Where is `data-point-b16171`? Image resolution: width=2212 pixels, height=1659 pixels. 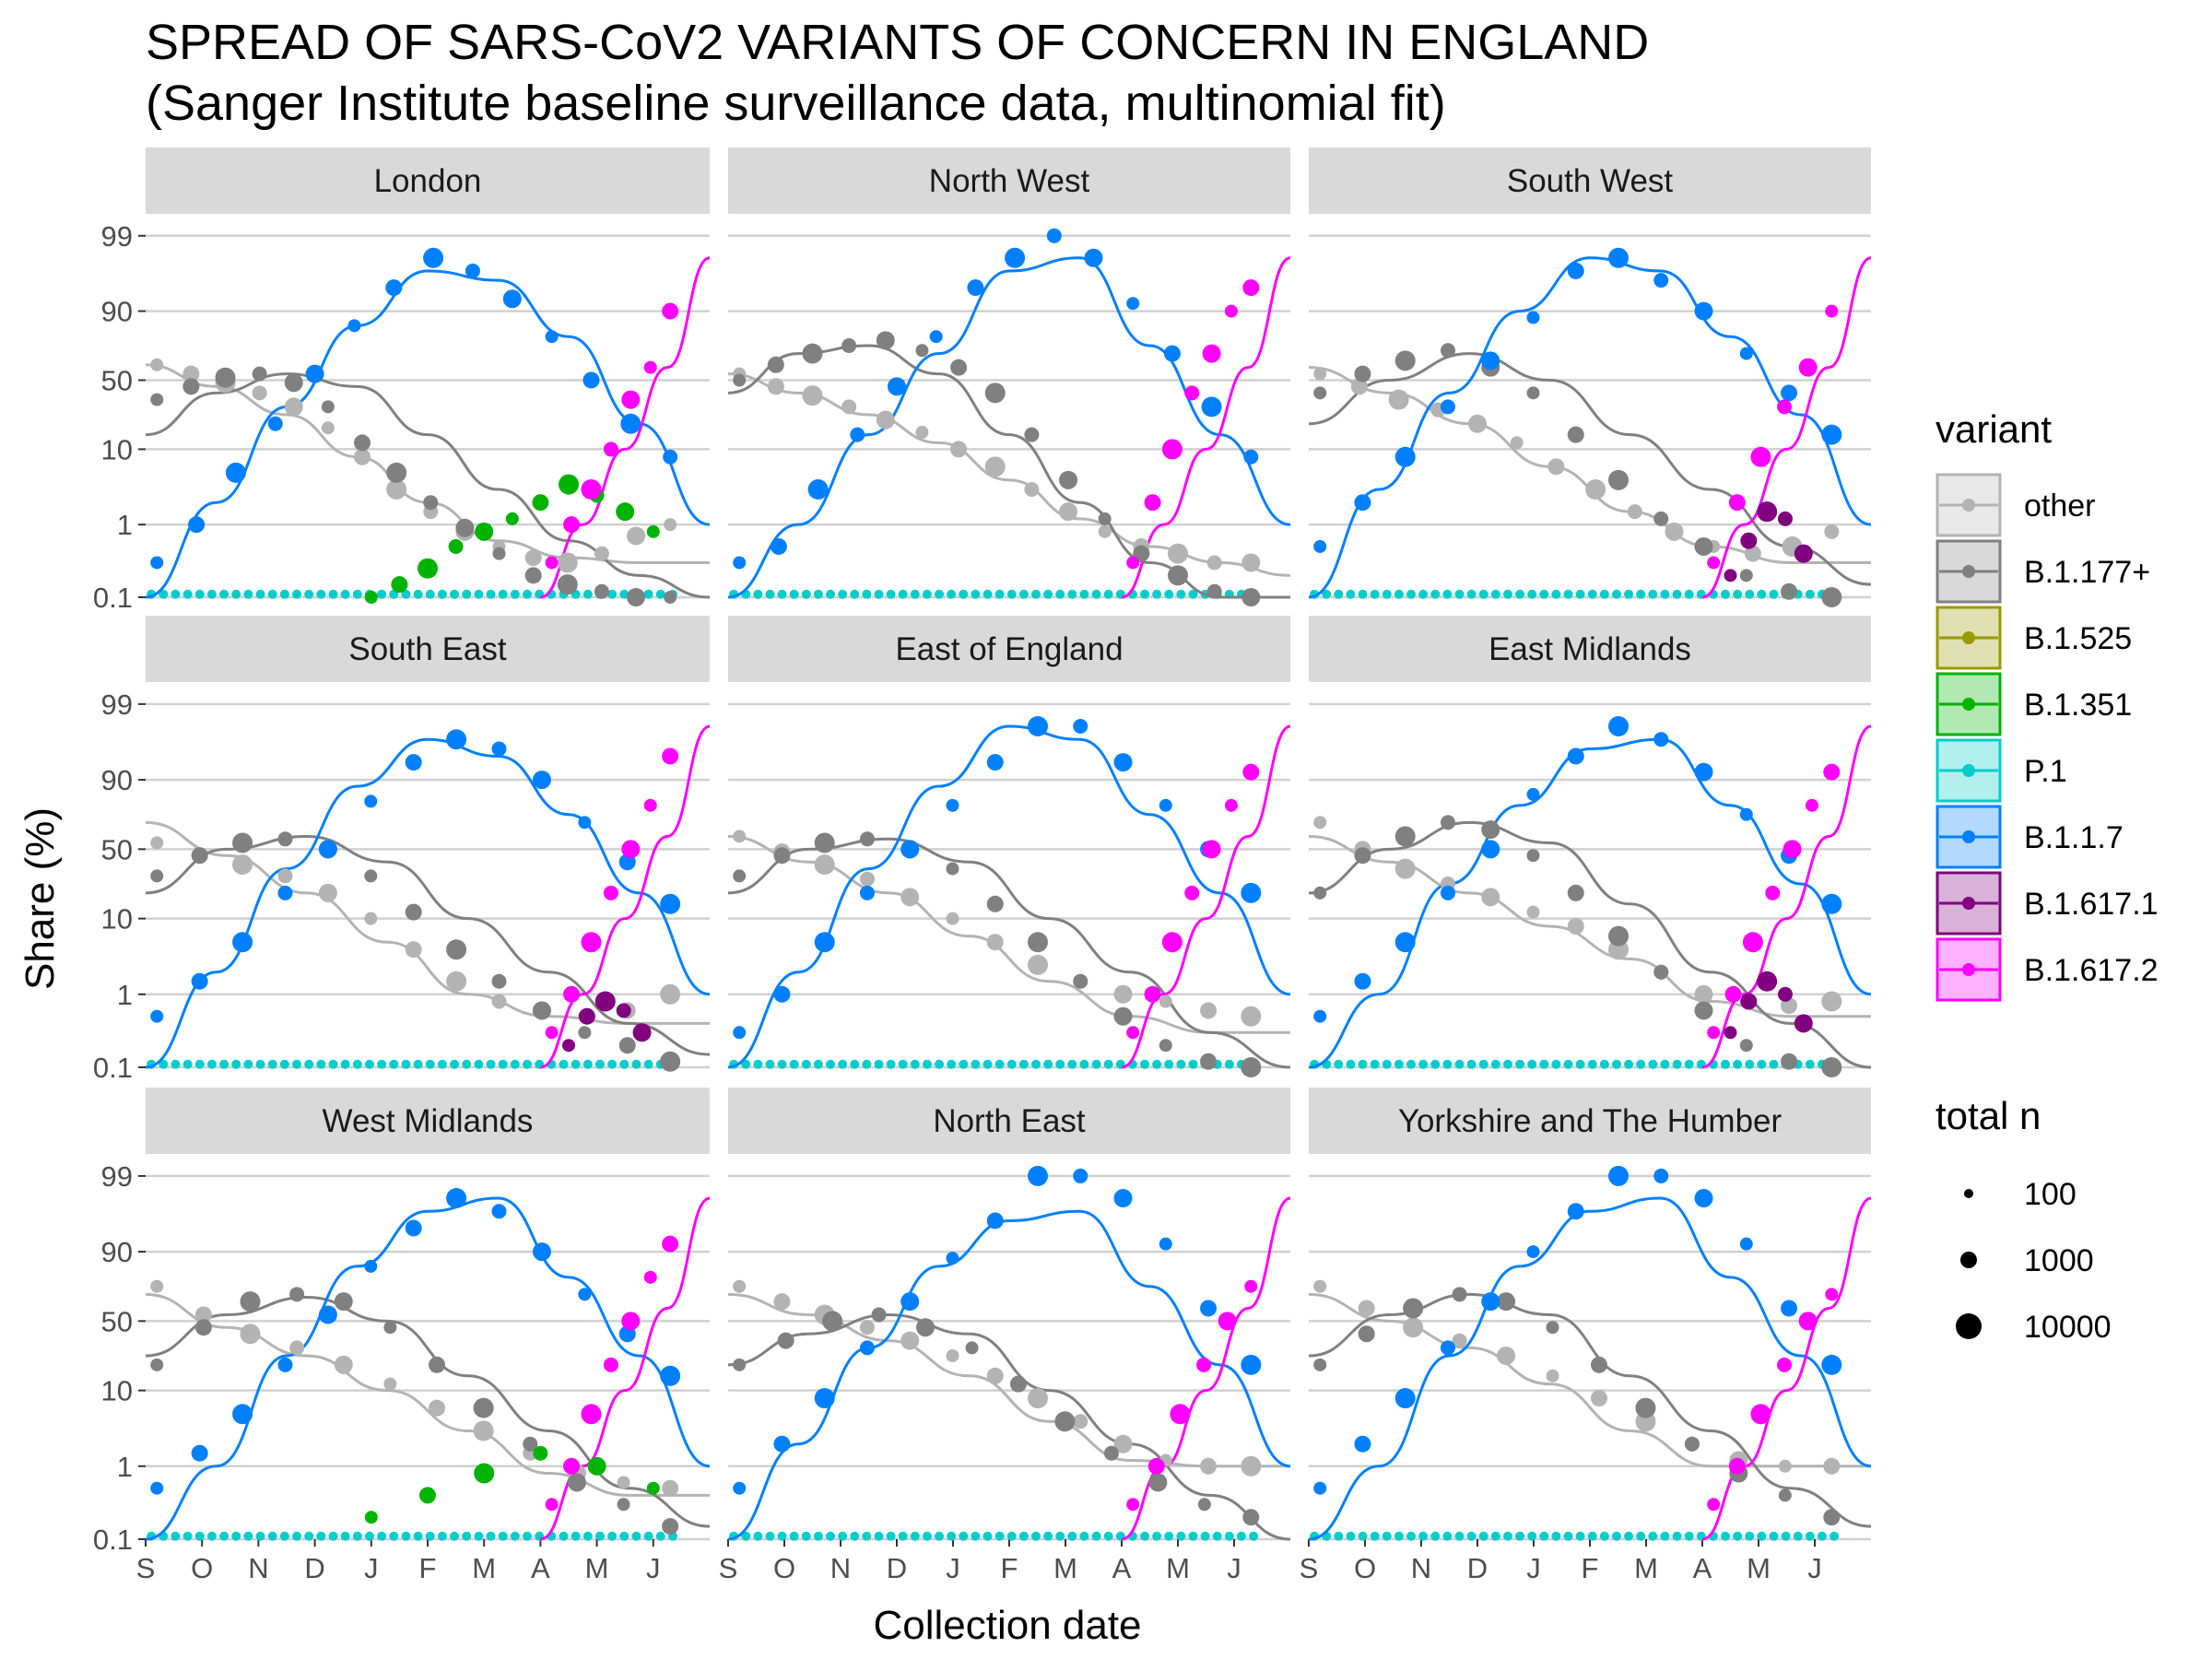 data-point-b16171 is located at coordinates (642, 1032).